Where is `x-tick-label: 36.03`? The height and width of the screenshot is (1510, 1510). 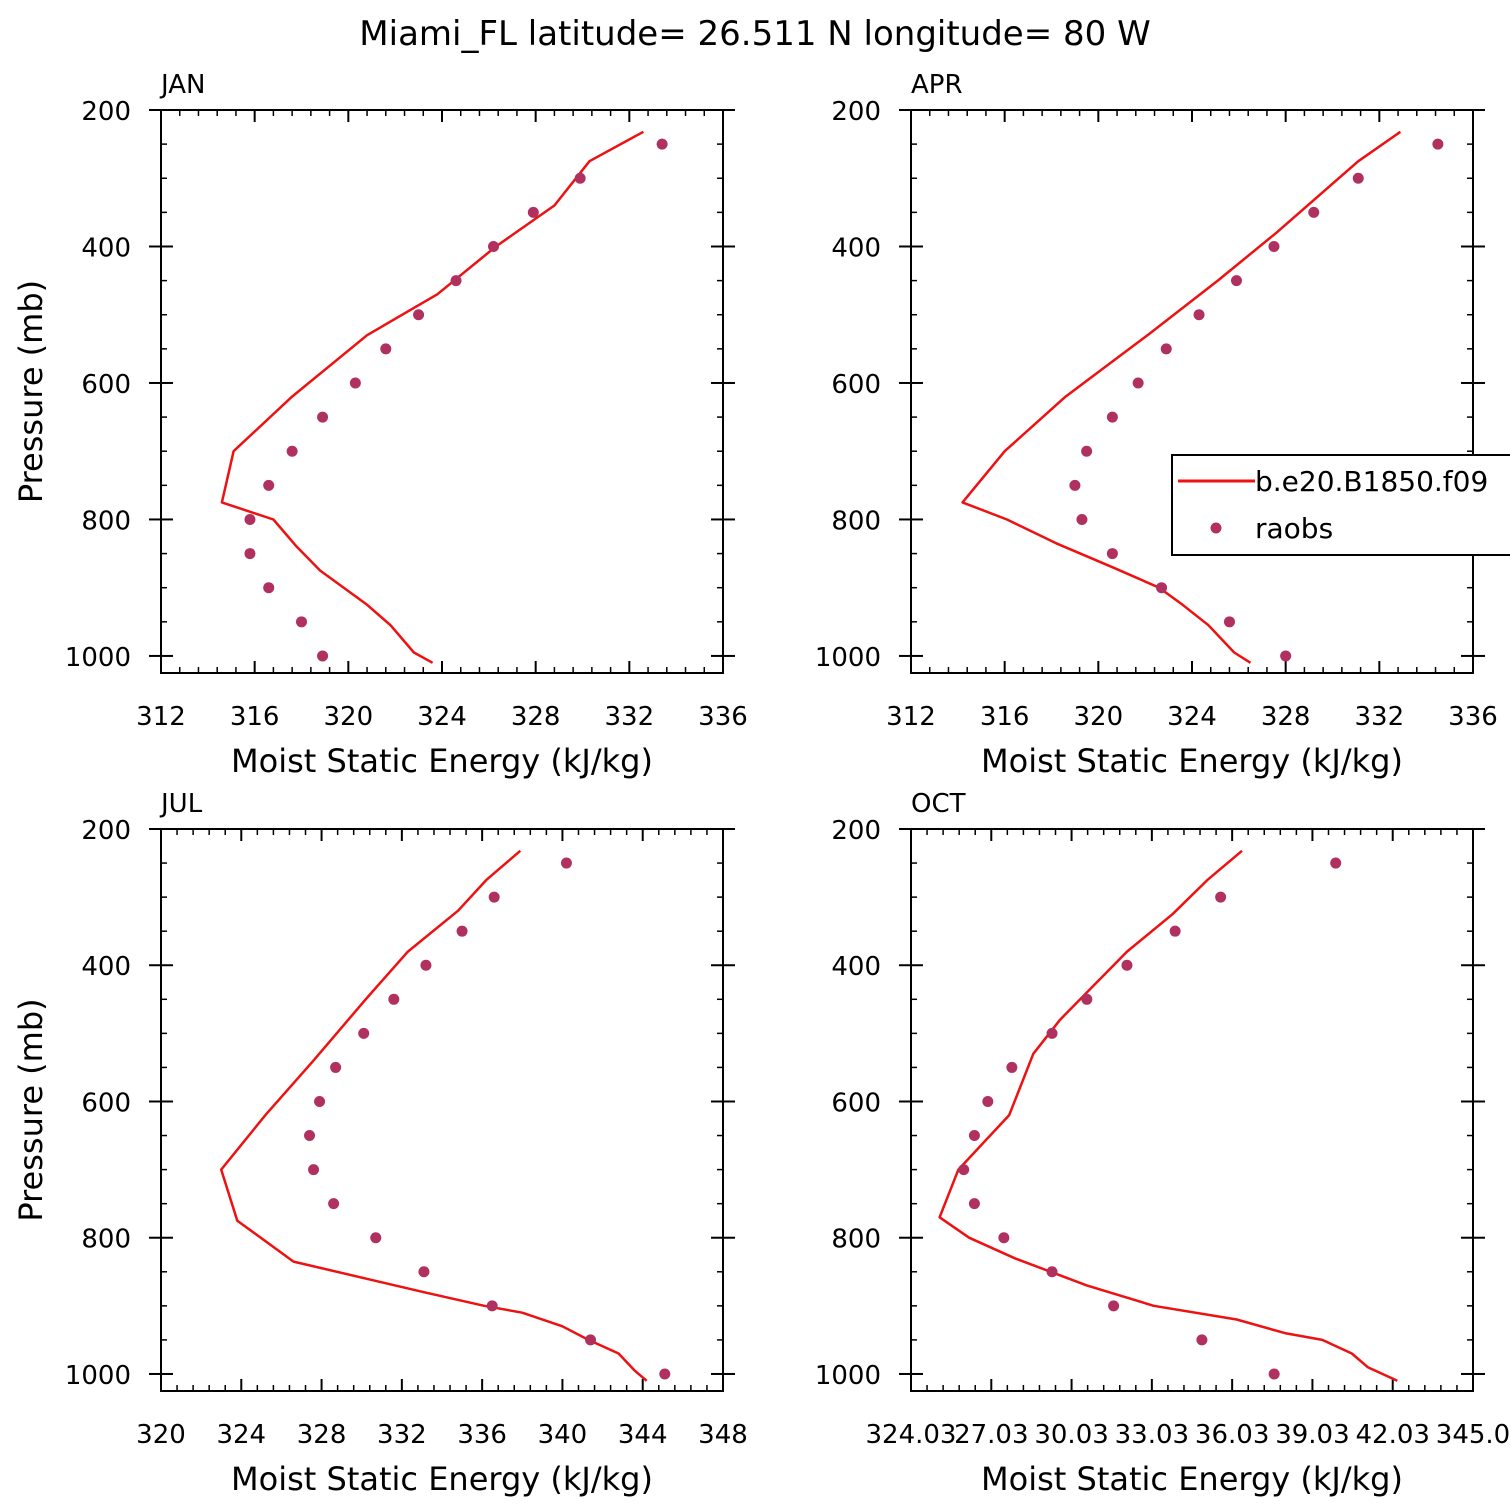 x-tick-label: 36.03 is located at coordinates (1232, 1435).